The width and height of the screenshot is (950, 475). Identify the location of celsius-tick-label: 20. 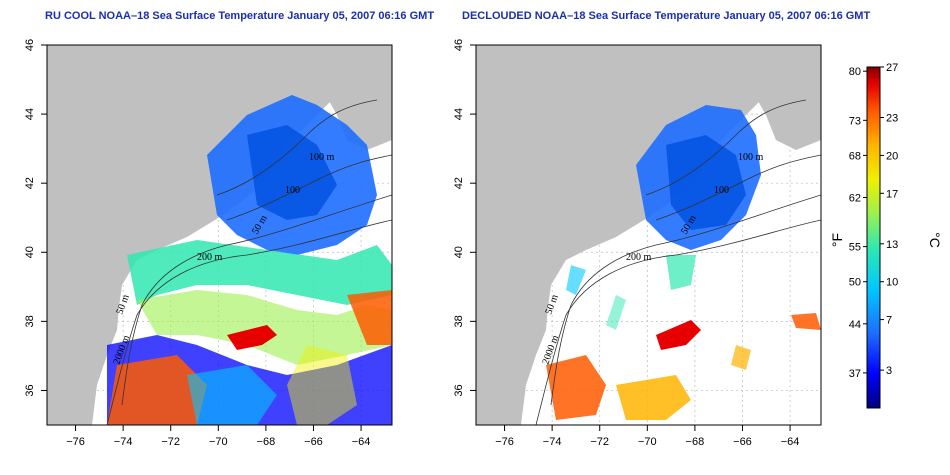
(892, 156).